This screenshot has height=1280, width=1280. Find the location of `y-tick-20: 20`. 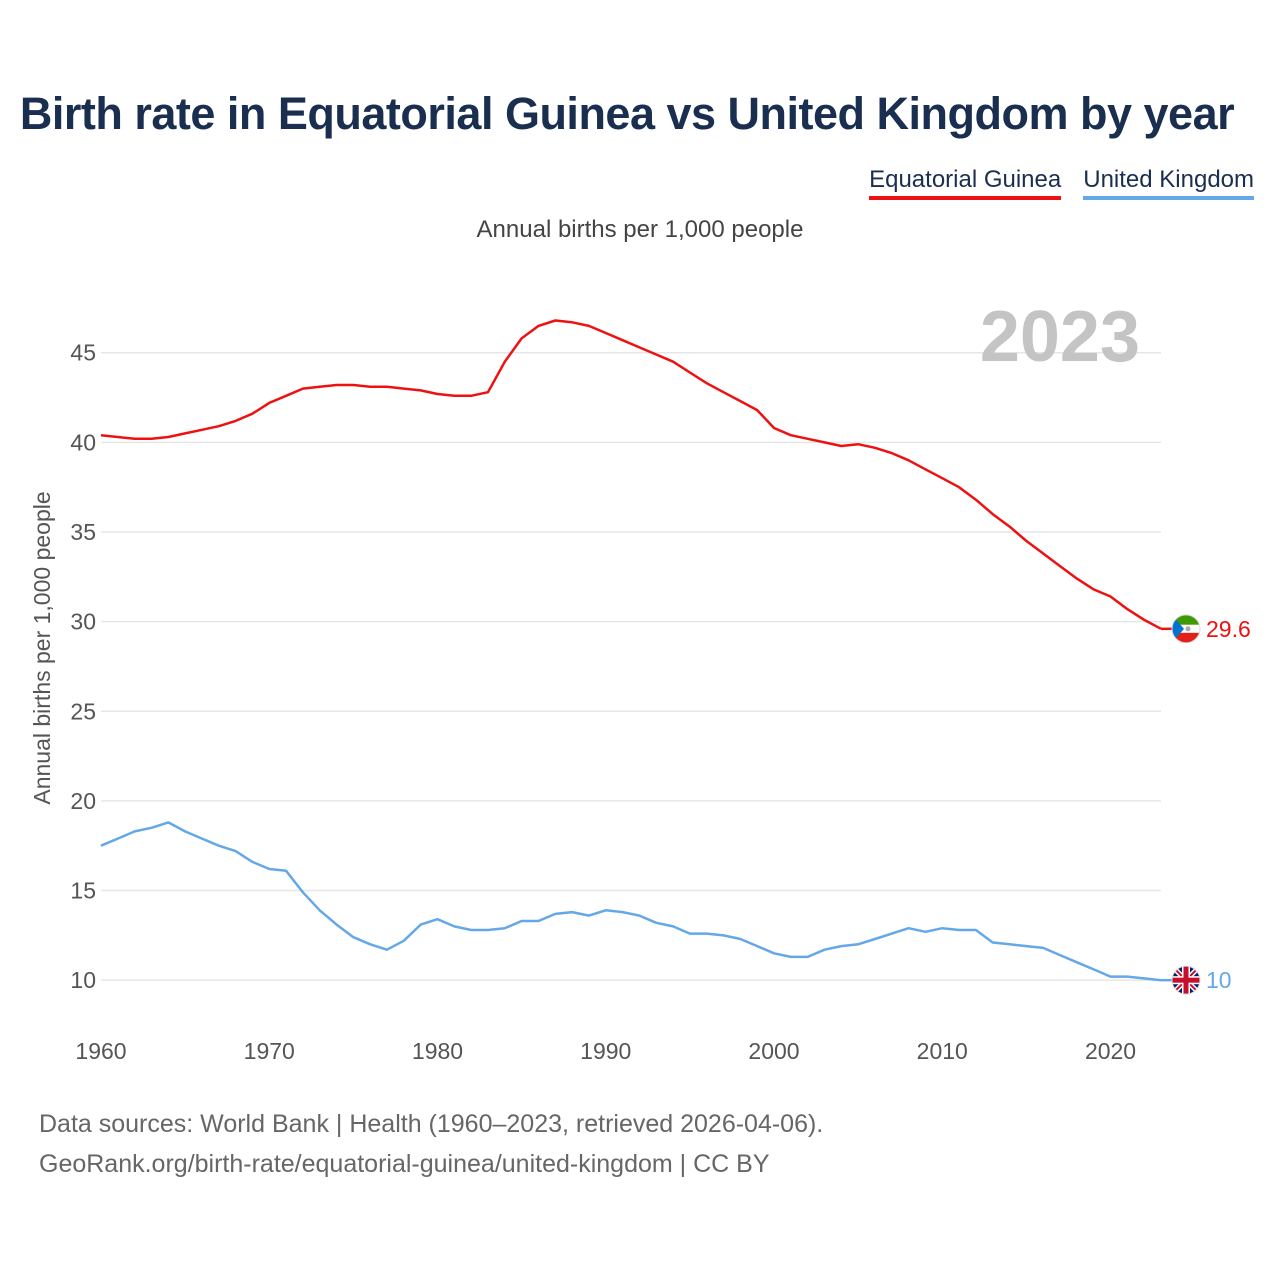

y-tick-20: 20 is located at coordinates (83, 801).